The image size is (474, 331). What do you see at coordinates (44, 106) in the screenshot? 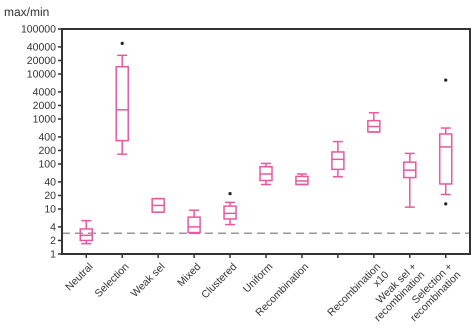
I see `y-tick-label: 2000` at bounding box center [44, 106].